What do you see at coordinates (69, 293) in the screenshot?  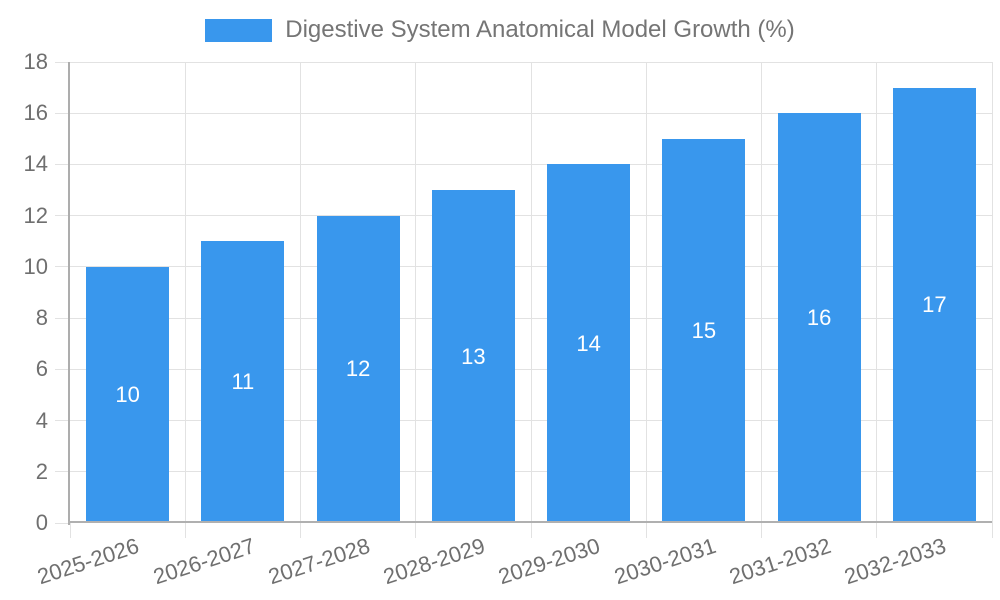 I see `y-axis-line` at bounding box center [69, 293].